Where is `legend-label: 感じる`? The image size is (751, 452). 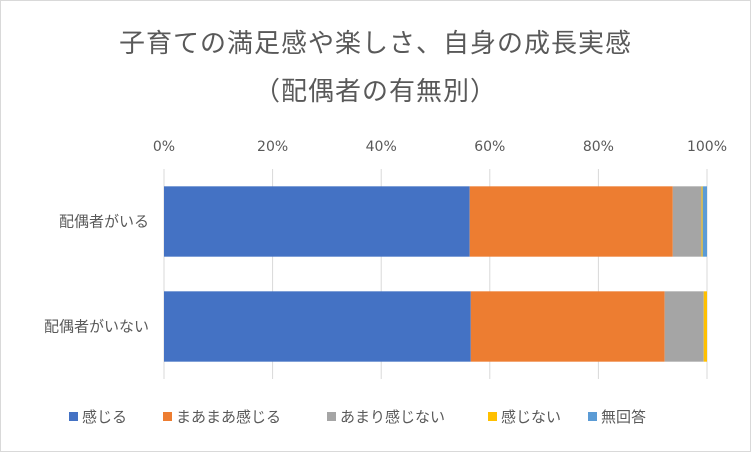
legend-label: 感じる is located at coordinates (104, 417).